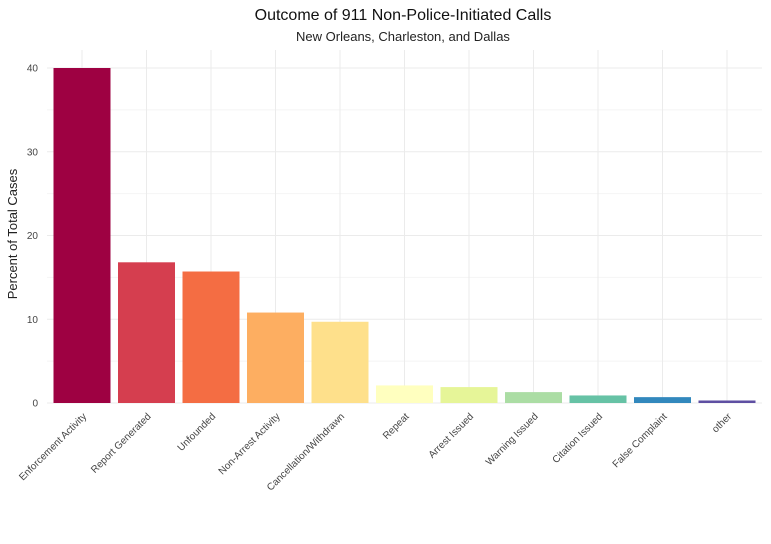 Image resolution: width=771 pixels, height=544 pixels. Describe the element at coordinates (53, 447) in the screenshot. I see `x-tick-label: Enforcement Activity` at that location.